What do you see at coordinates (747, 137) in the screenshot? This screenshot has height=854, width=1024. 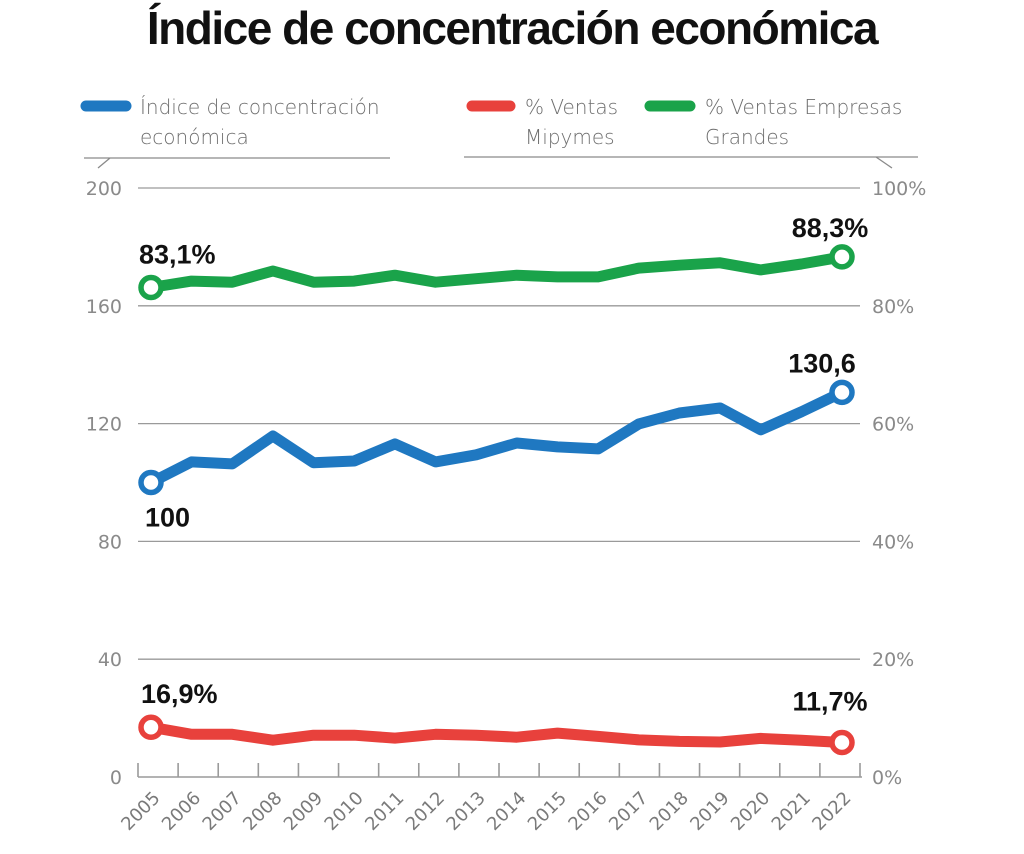 I see `legend-label-line2: Grandes` at bounding box center [747, 137].